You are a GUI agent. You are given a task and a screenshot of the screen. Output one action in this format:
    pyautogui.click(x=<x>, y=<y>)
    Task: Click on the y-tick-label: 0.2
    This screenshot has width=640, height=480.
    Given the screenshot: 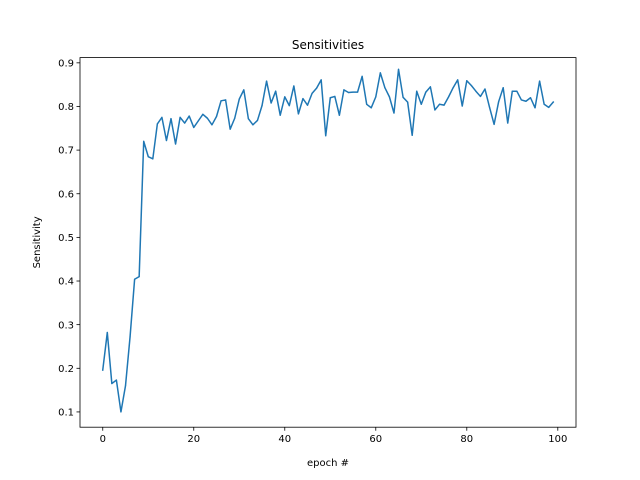 What is the action you would take?
    pyautogui.click(x=66, y=369)
    